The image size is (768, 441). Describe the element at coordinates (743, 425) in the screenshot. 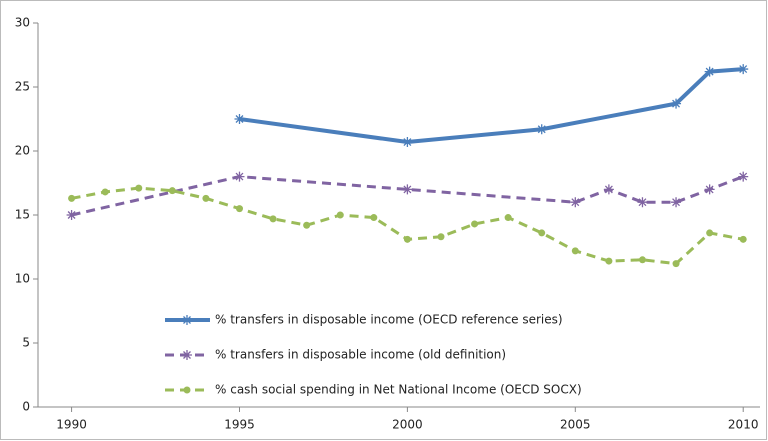

I see `x-tick-label: 2010` at that location.